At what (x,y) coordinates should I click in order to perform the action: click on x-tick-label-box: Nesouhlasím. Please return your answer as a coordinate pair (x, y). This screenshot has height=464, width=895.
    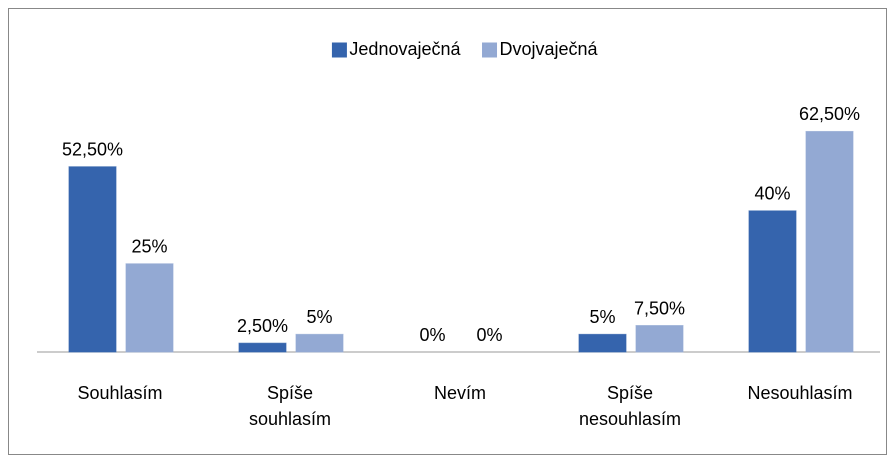
    Looking at the image, I should click on (800, 393).